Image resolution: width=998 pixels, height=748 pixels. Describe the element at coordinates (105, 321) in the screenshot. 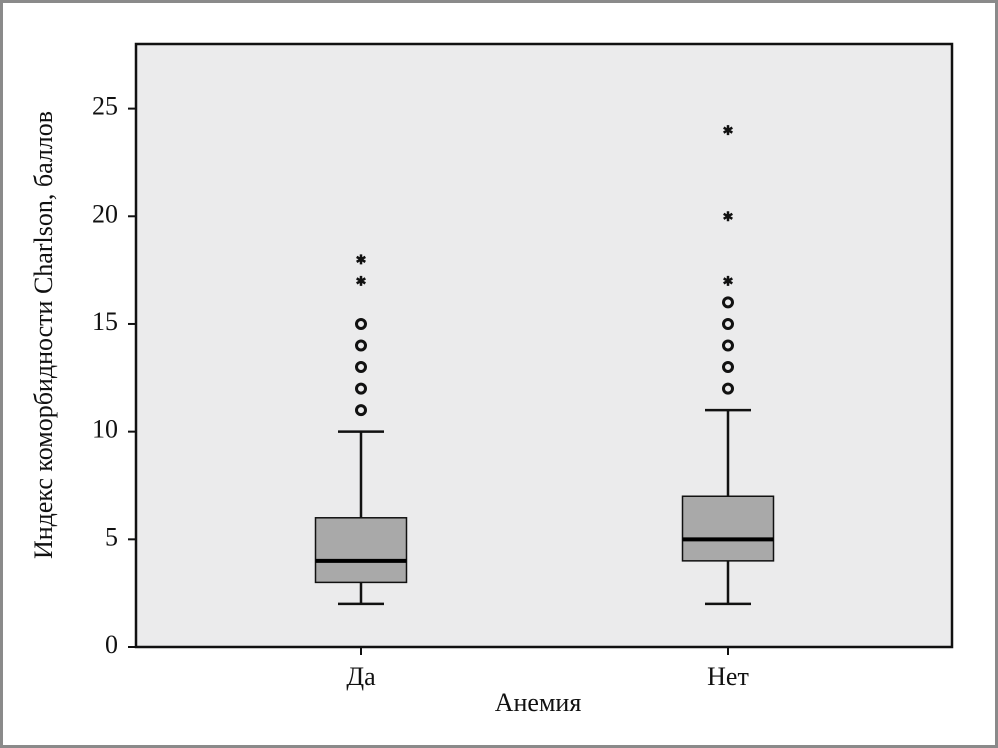

I see `y-tick-label: 15` at that location.